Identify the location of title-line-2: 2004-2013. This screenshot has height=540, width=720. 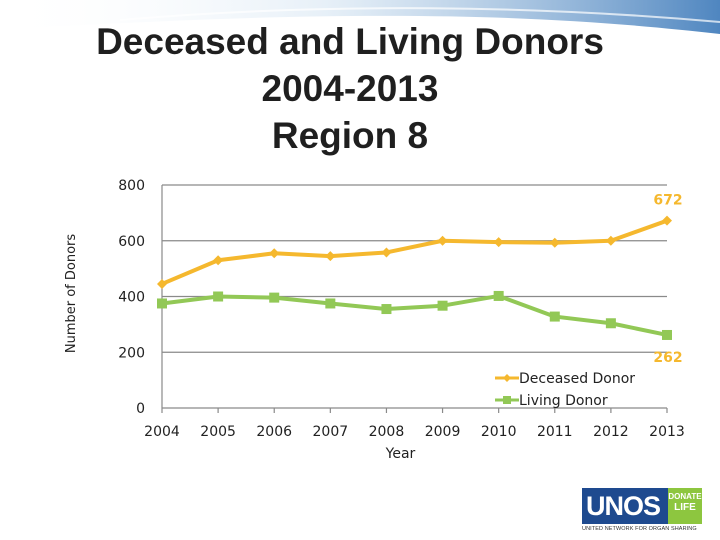
(350, 88).